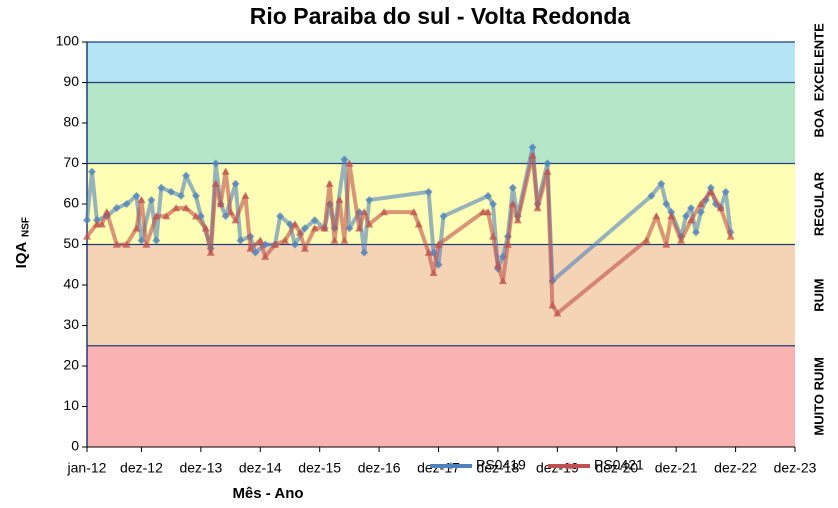 The image size is (838, 508). Describe the element at coordinates (71, 405) in the screenshot. I see `y-tick-label: 10` at that location.